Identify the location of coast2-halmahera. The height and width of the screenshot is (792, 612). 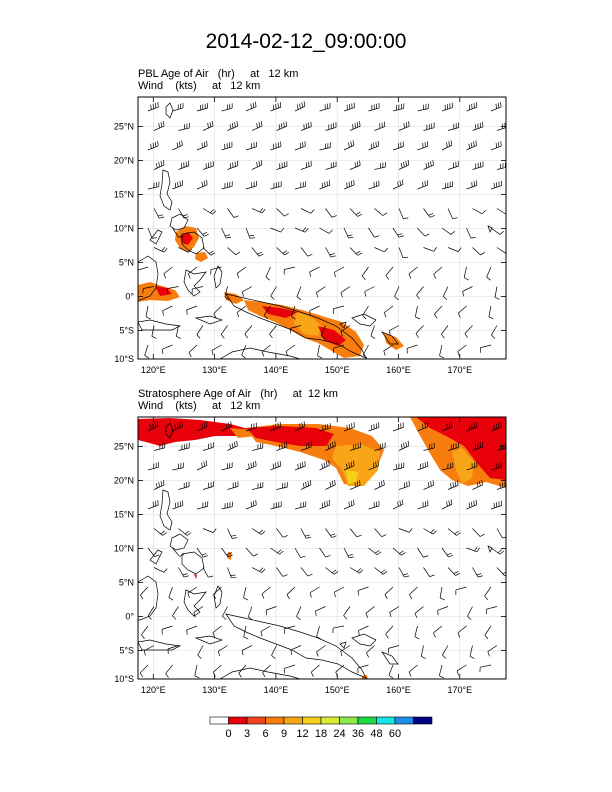
(218, 597).